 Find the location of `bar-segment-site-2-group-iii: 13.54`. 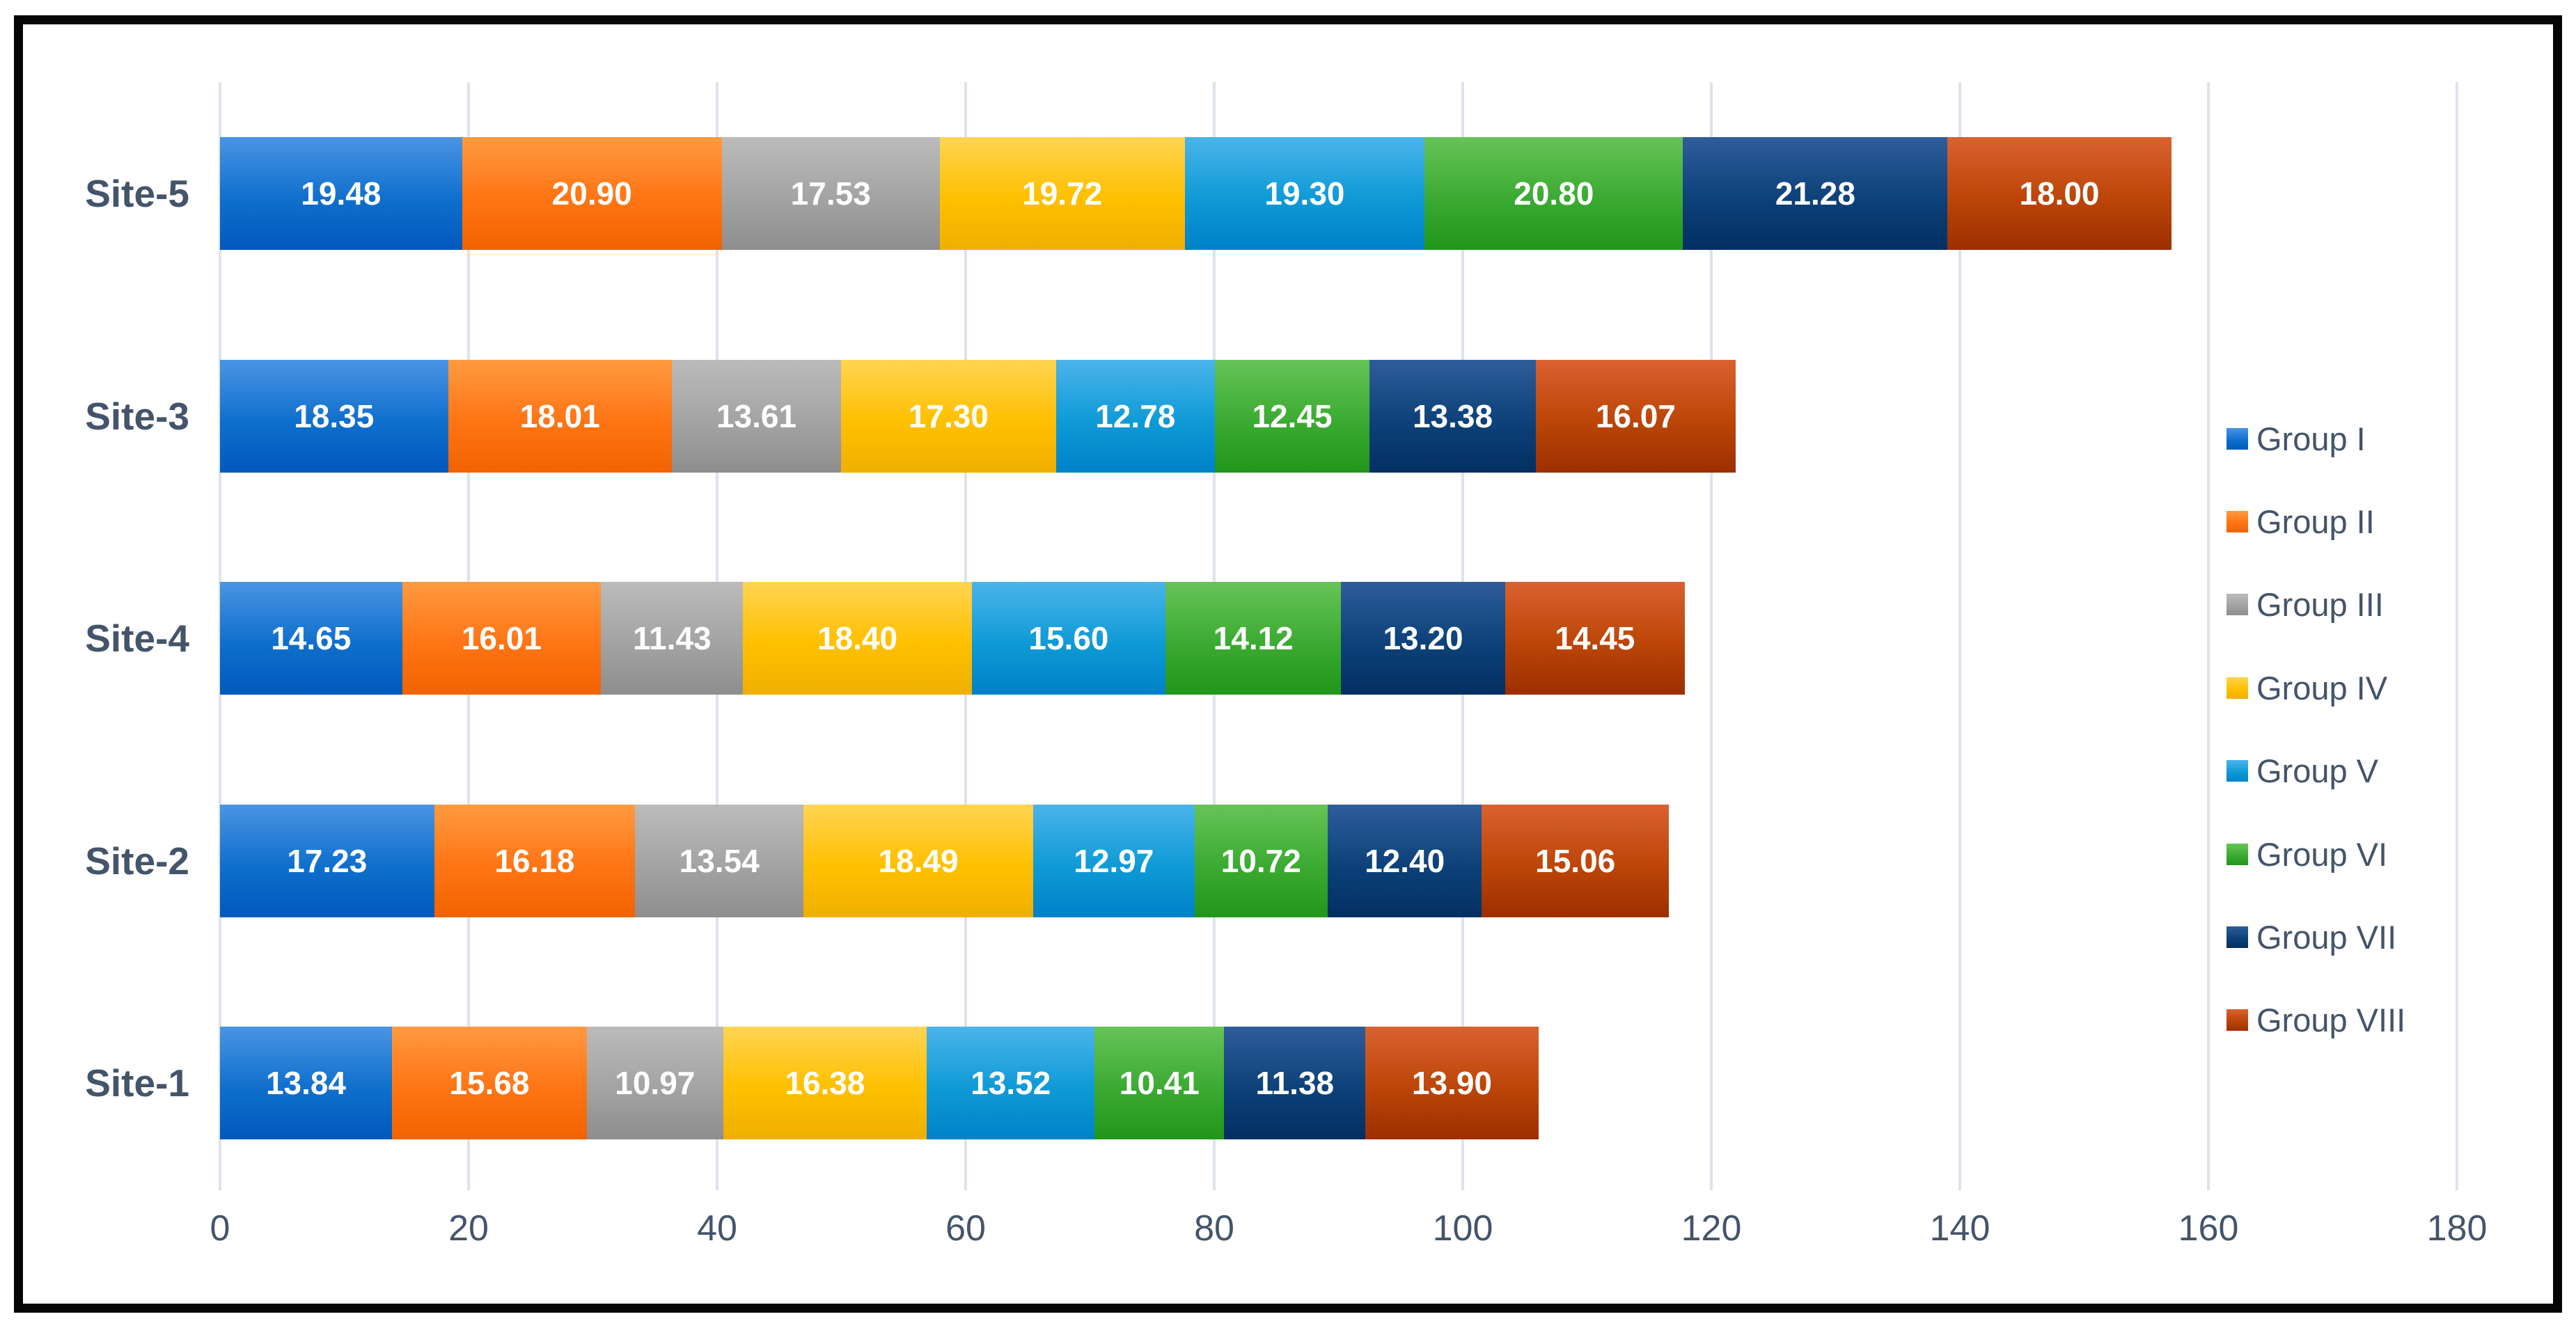

bar-segment-site-2-group-iii: 13.54 is located at coordinates (719, 861).